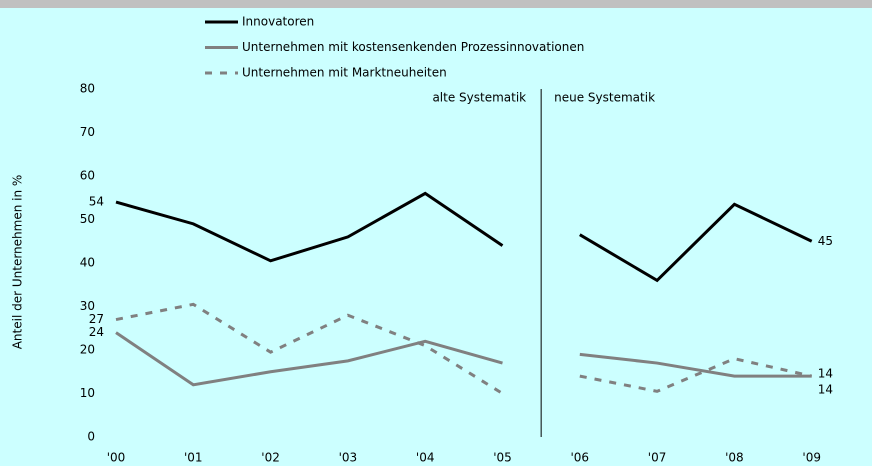 Image resolution: width=872 pixels, height=466 pixels. Describe the element at coordinates (87, 176) in the screenshot. I see `y-tick-label: 60` at that location.